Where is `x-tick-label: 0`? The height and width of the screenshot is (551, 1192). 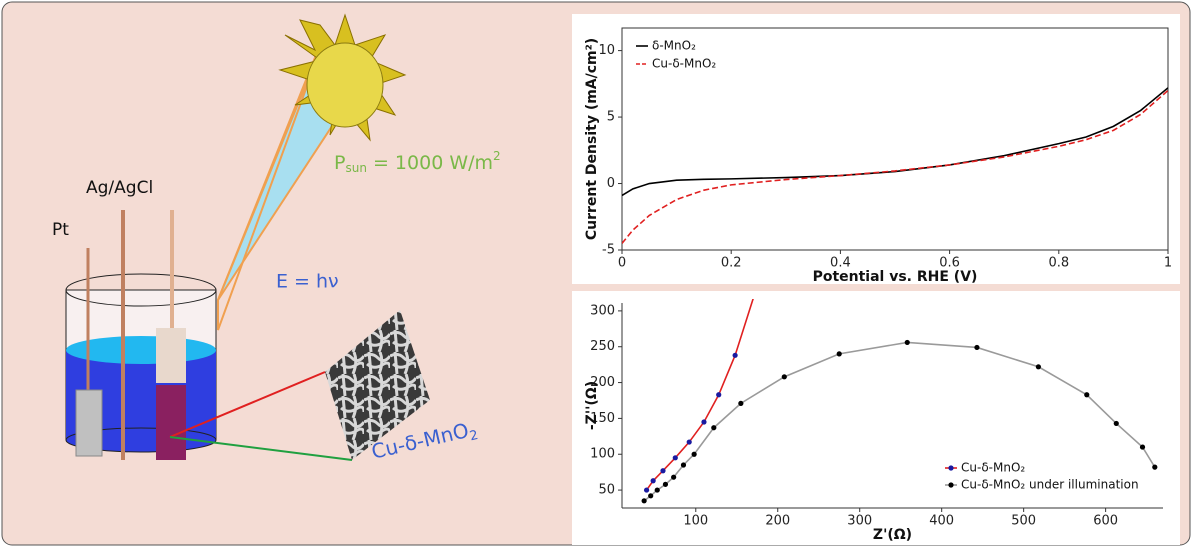 x-tick-label: 0 is located at coordinates (622, 263).